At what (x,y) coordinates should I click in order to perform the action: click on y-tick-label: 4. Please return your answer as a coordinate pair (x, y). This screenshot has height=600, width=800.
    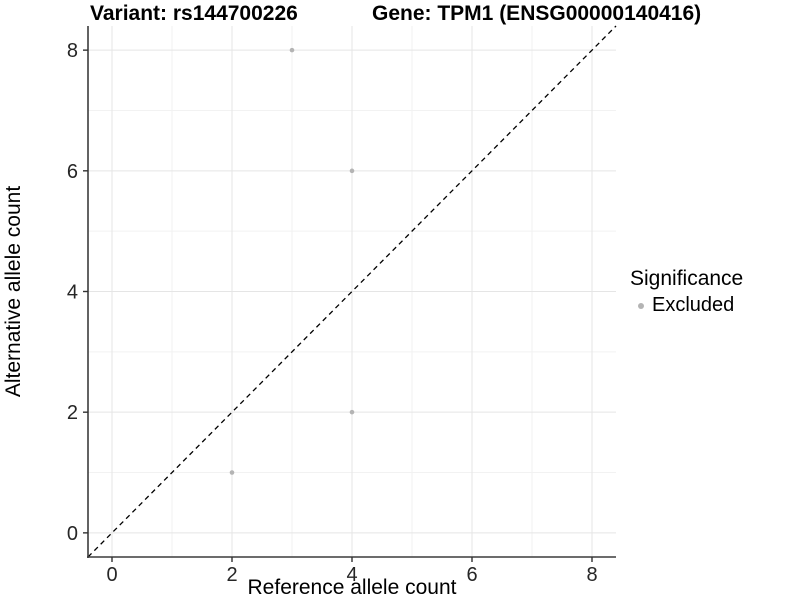
    Looking at the image, I should click on (72, 293).